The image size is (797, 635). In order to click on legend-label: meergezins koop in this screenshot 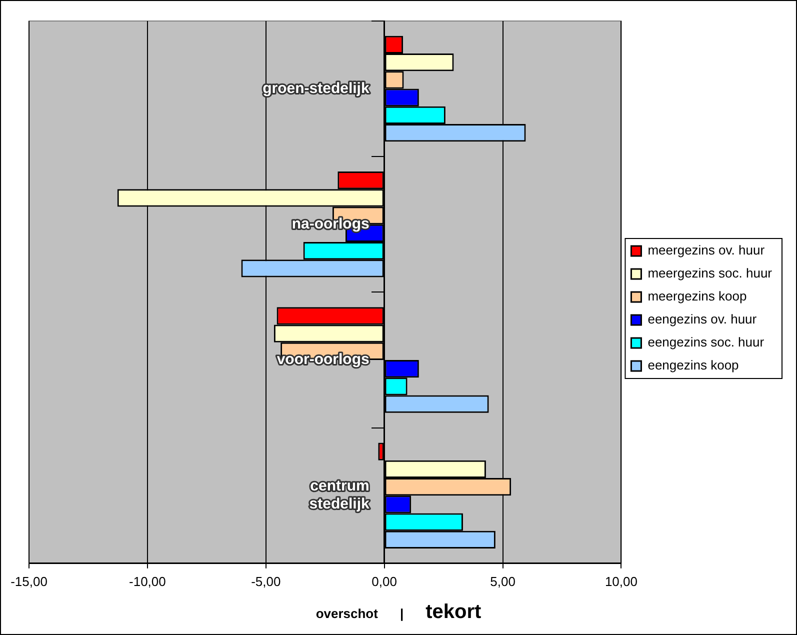, I will do `click(697, 296)`.